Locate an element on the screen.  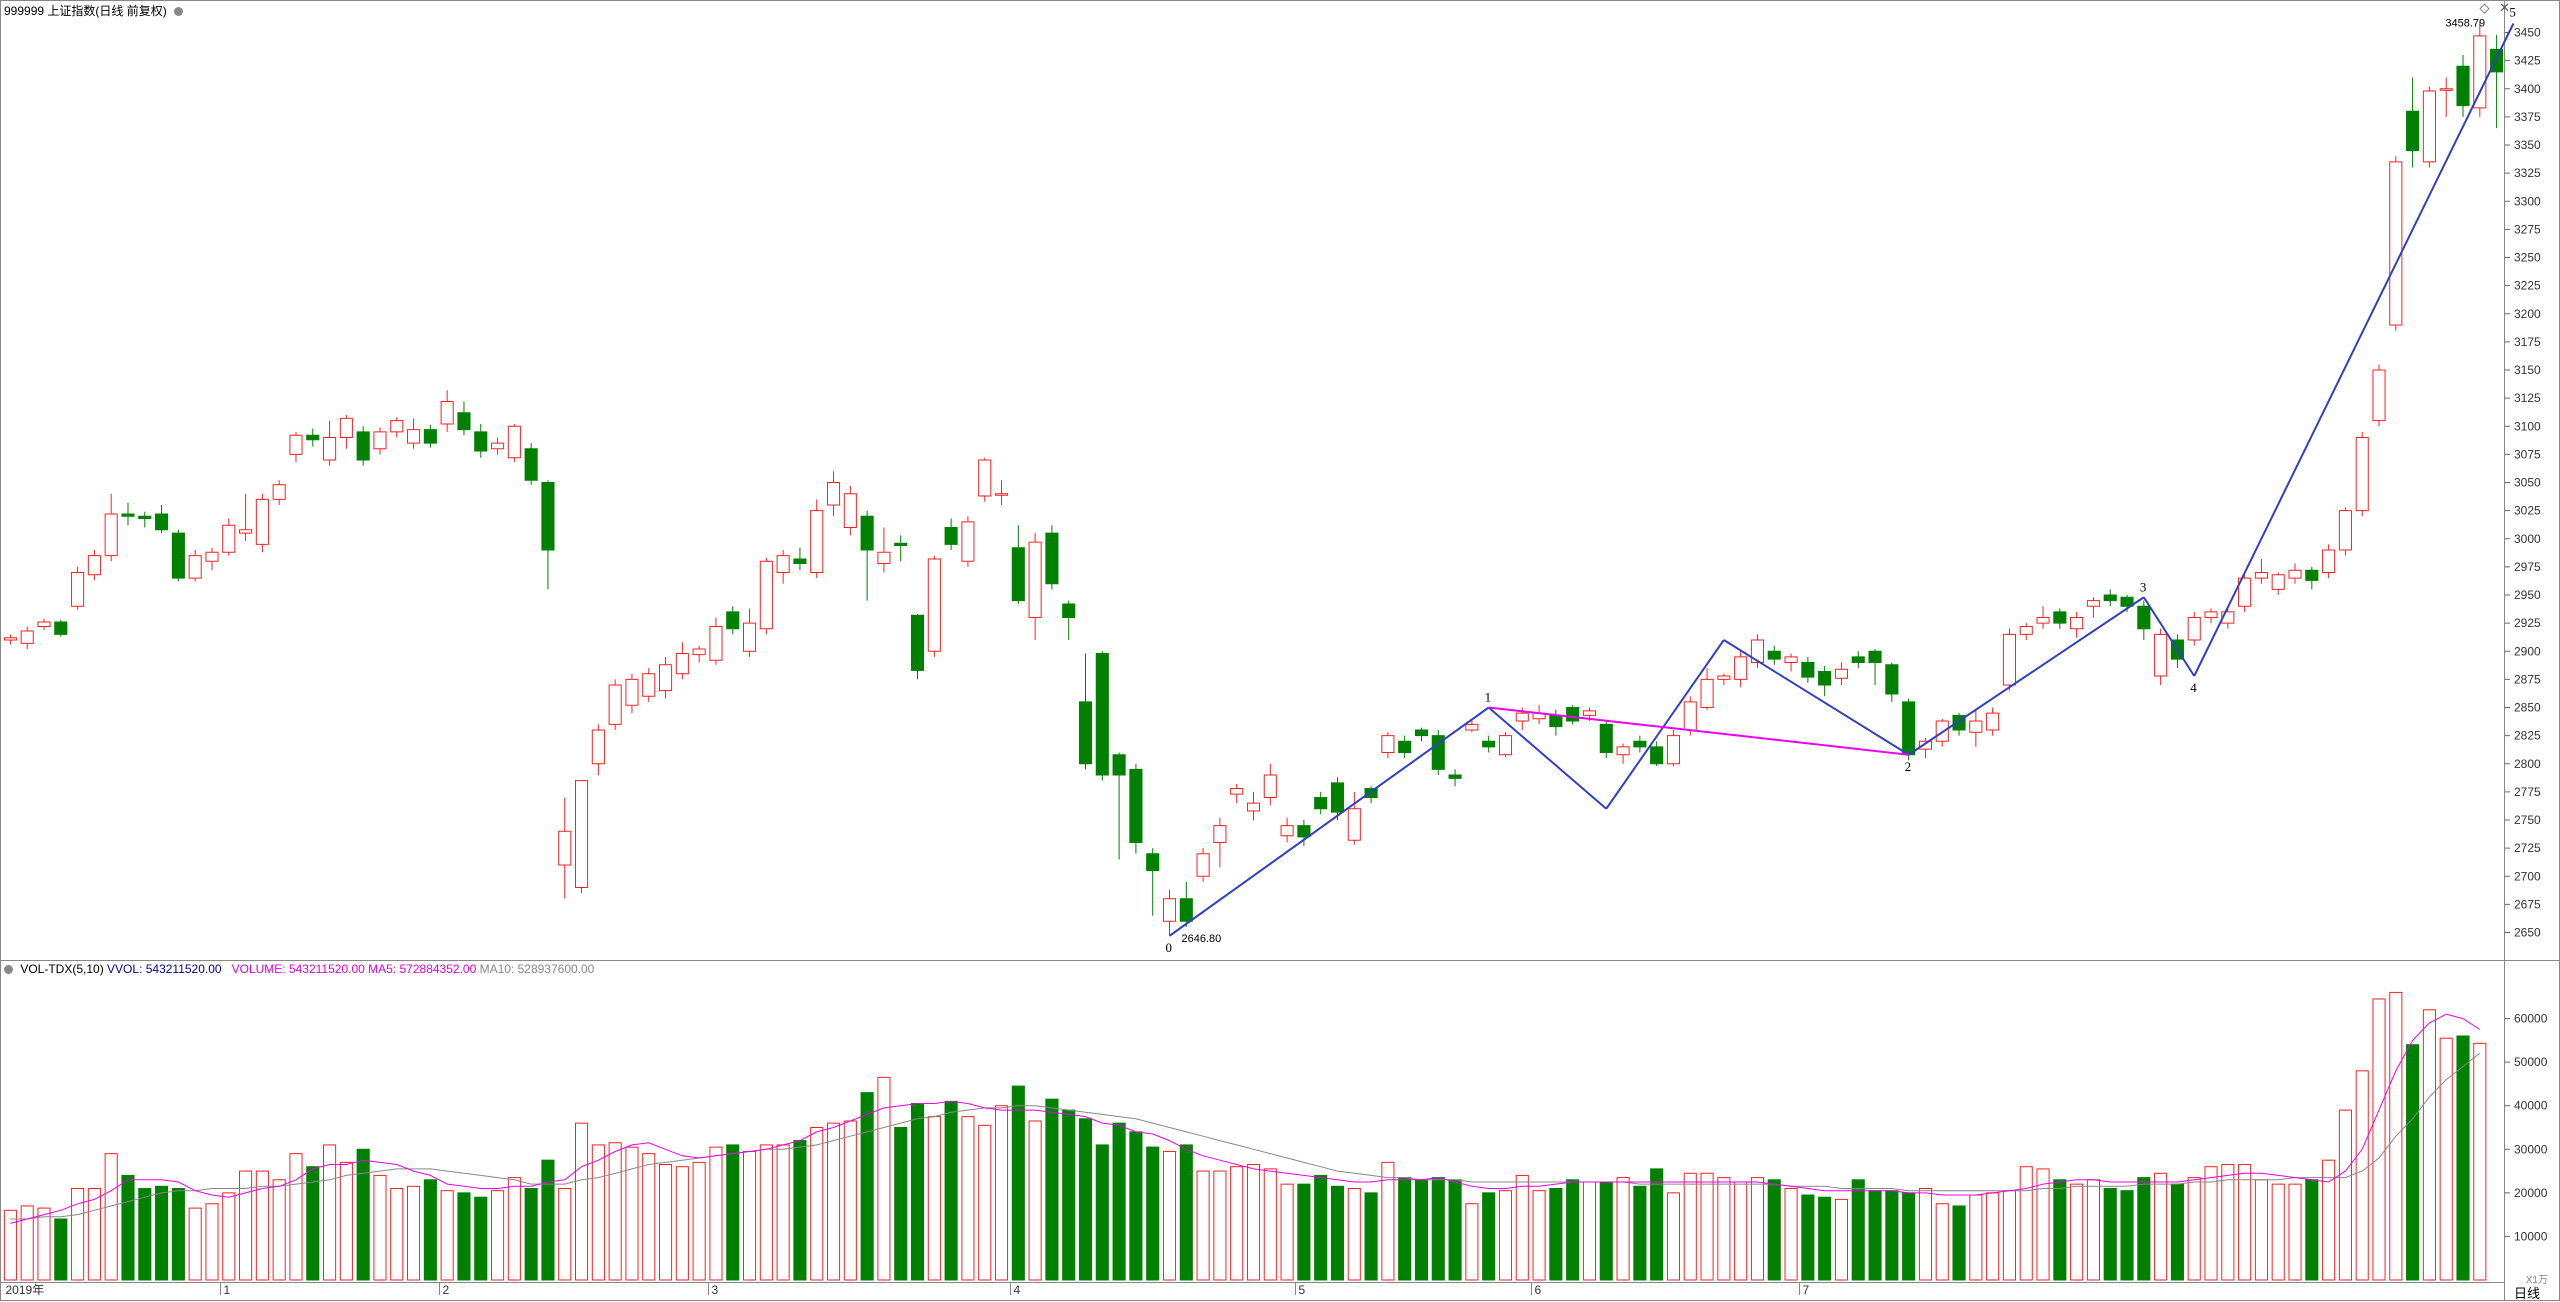
price-tick-label: 2825 is located at coordinates (2527, 736).